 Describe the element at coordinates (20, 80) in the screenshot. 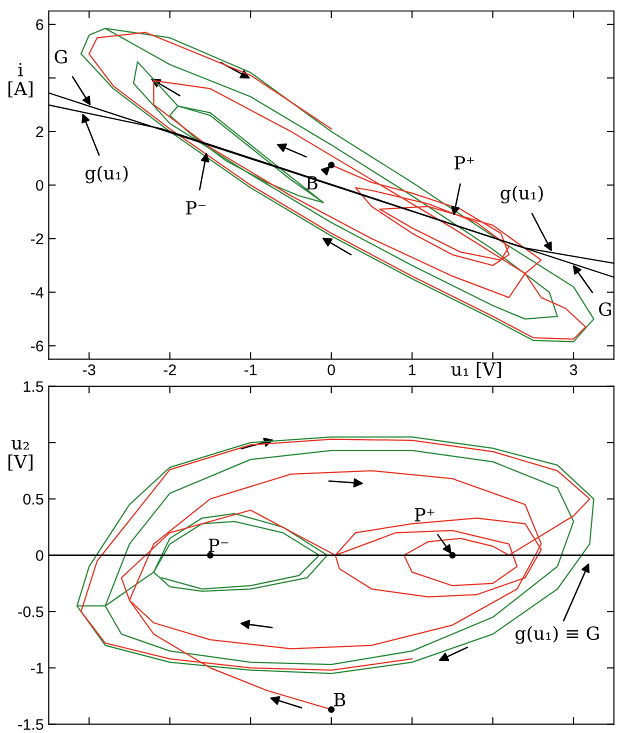

I see `y-axis-title: i [A]` at that location.